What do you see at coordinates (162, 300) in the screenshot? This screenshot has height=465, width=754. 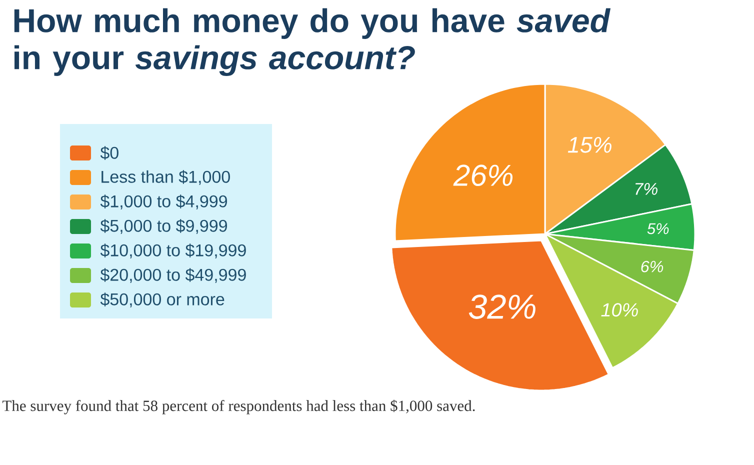 I see `legend-label: $50,000 or more` at bounding box center [162, 300].